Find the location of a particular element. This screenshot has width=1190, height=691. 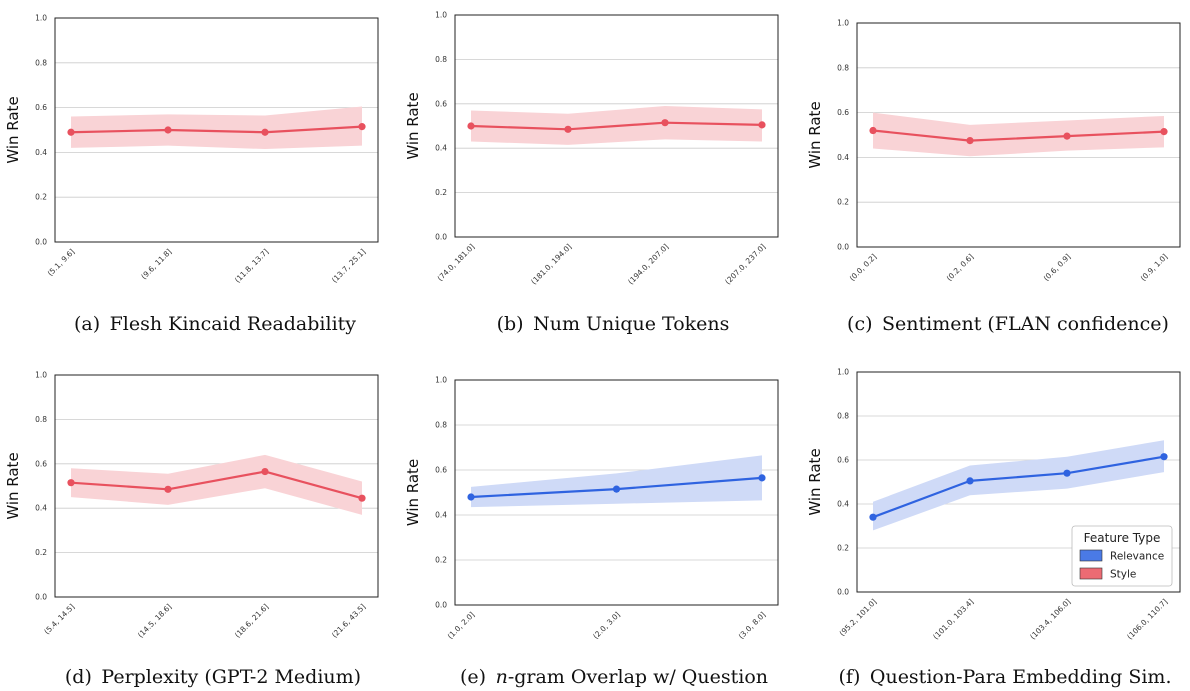

caption-prefix: (c) is located at coordinates (864, 324).